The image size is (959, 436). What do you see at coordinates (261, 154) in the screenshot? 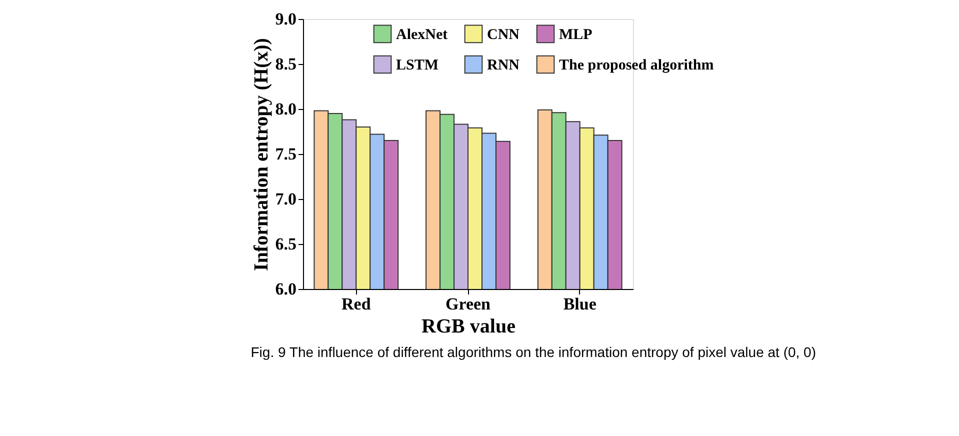
I see `y-axis-title: Information entropy (H(x))` at bounding box center [261, 154].